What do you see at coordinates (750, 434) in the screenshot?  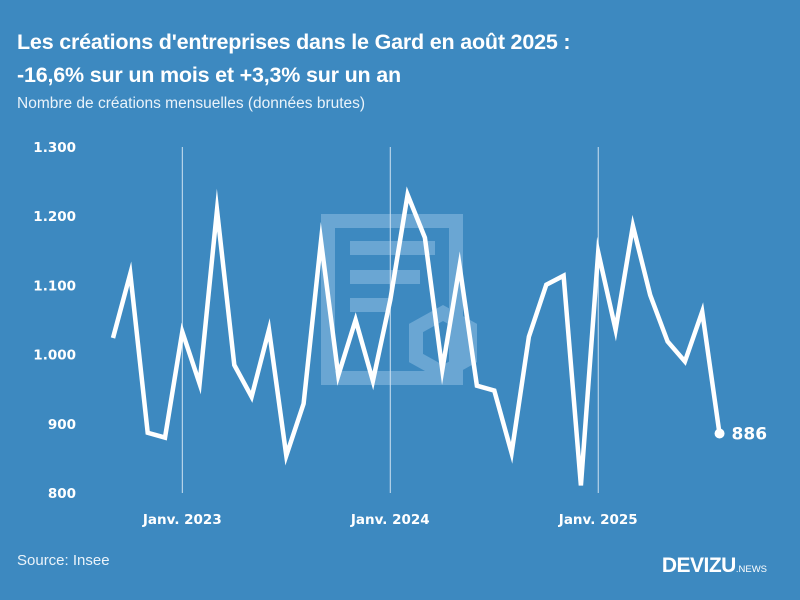 I see `end-value-label: 886` at bounding box center [750, 434].